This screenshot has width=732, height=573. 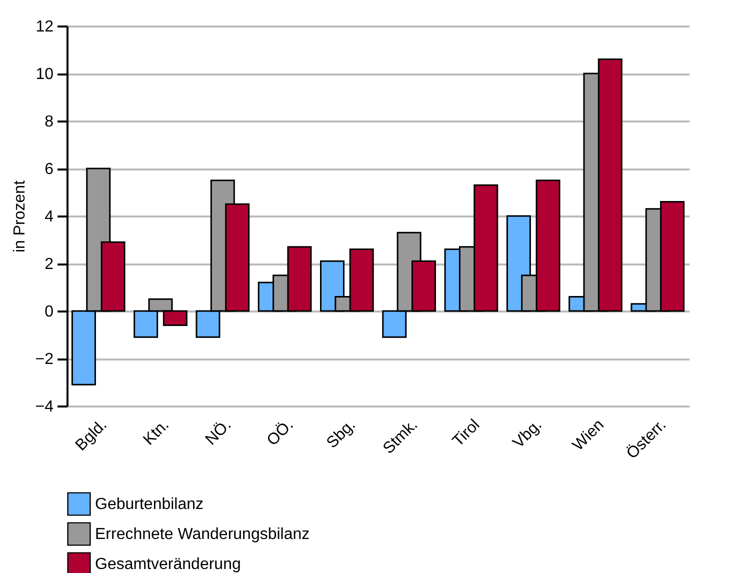 What do you see at coordinates (44, 359) in the screenshot?
I see `y-tick-label: −2` at bounding box center [44, 359].